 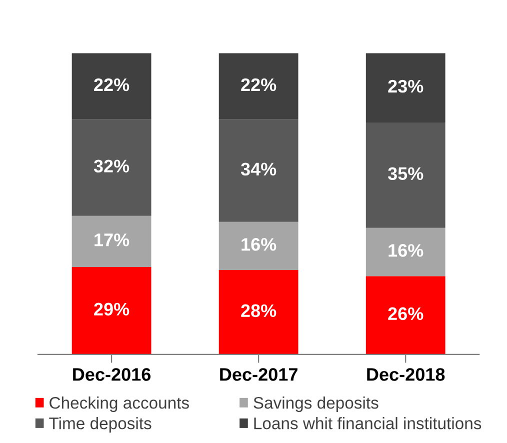 What do you see at coordinates (259, 374) in the screenshot?
I see `x-tick-label: Dec-2017` at bounding box center [259, 374].